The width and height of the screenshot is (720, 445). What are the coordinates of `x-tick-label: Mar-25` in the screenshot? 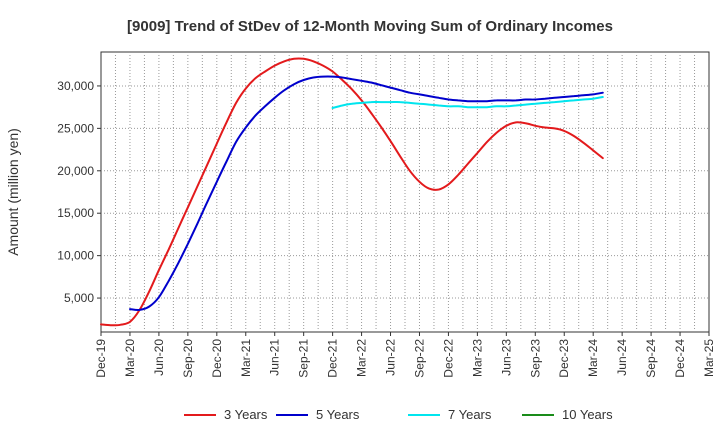 It's located at (709, 358).